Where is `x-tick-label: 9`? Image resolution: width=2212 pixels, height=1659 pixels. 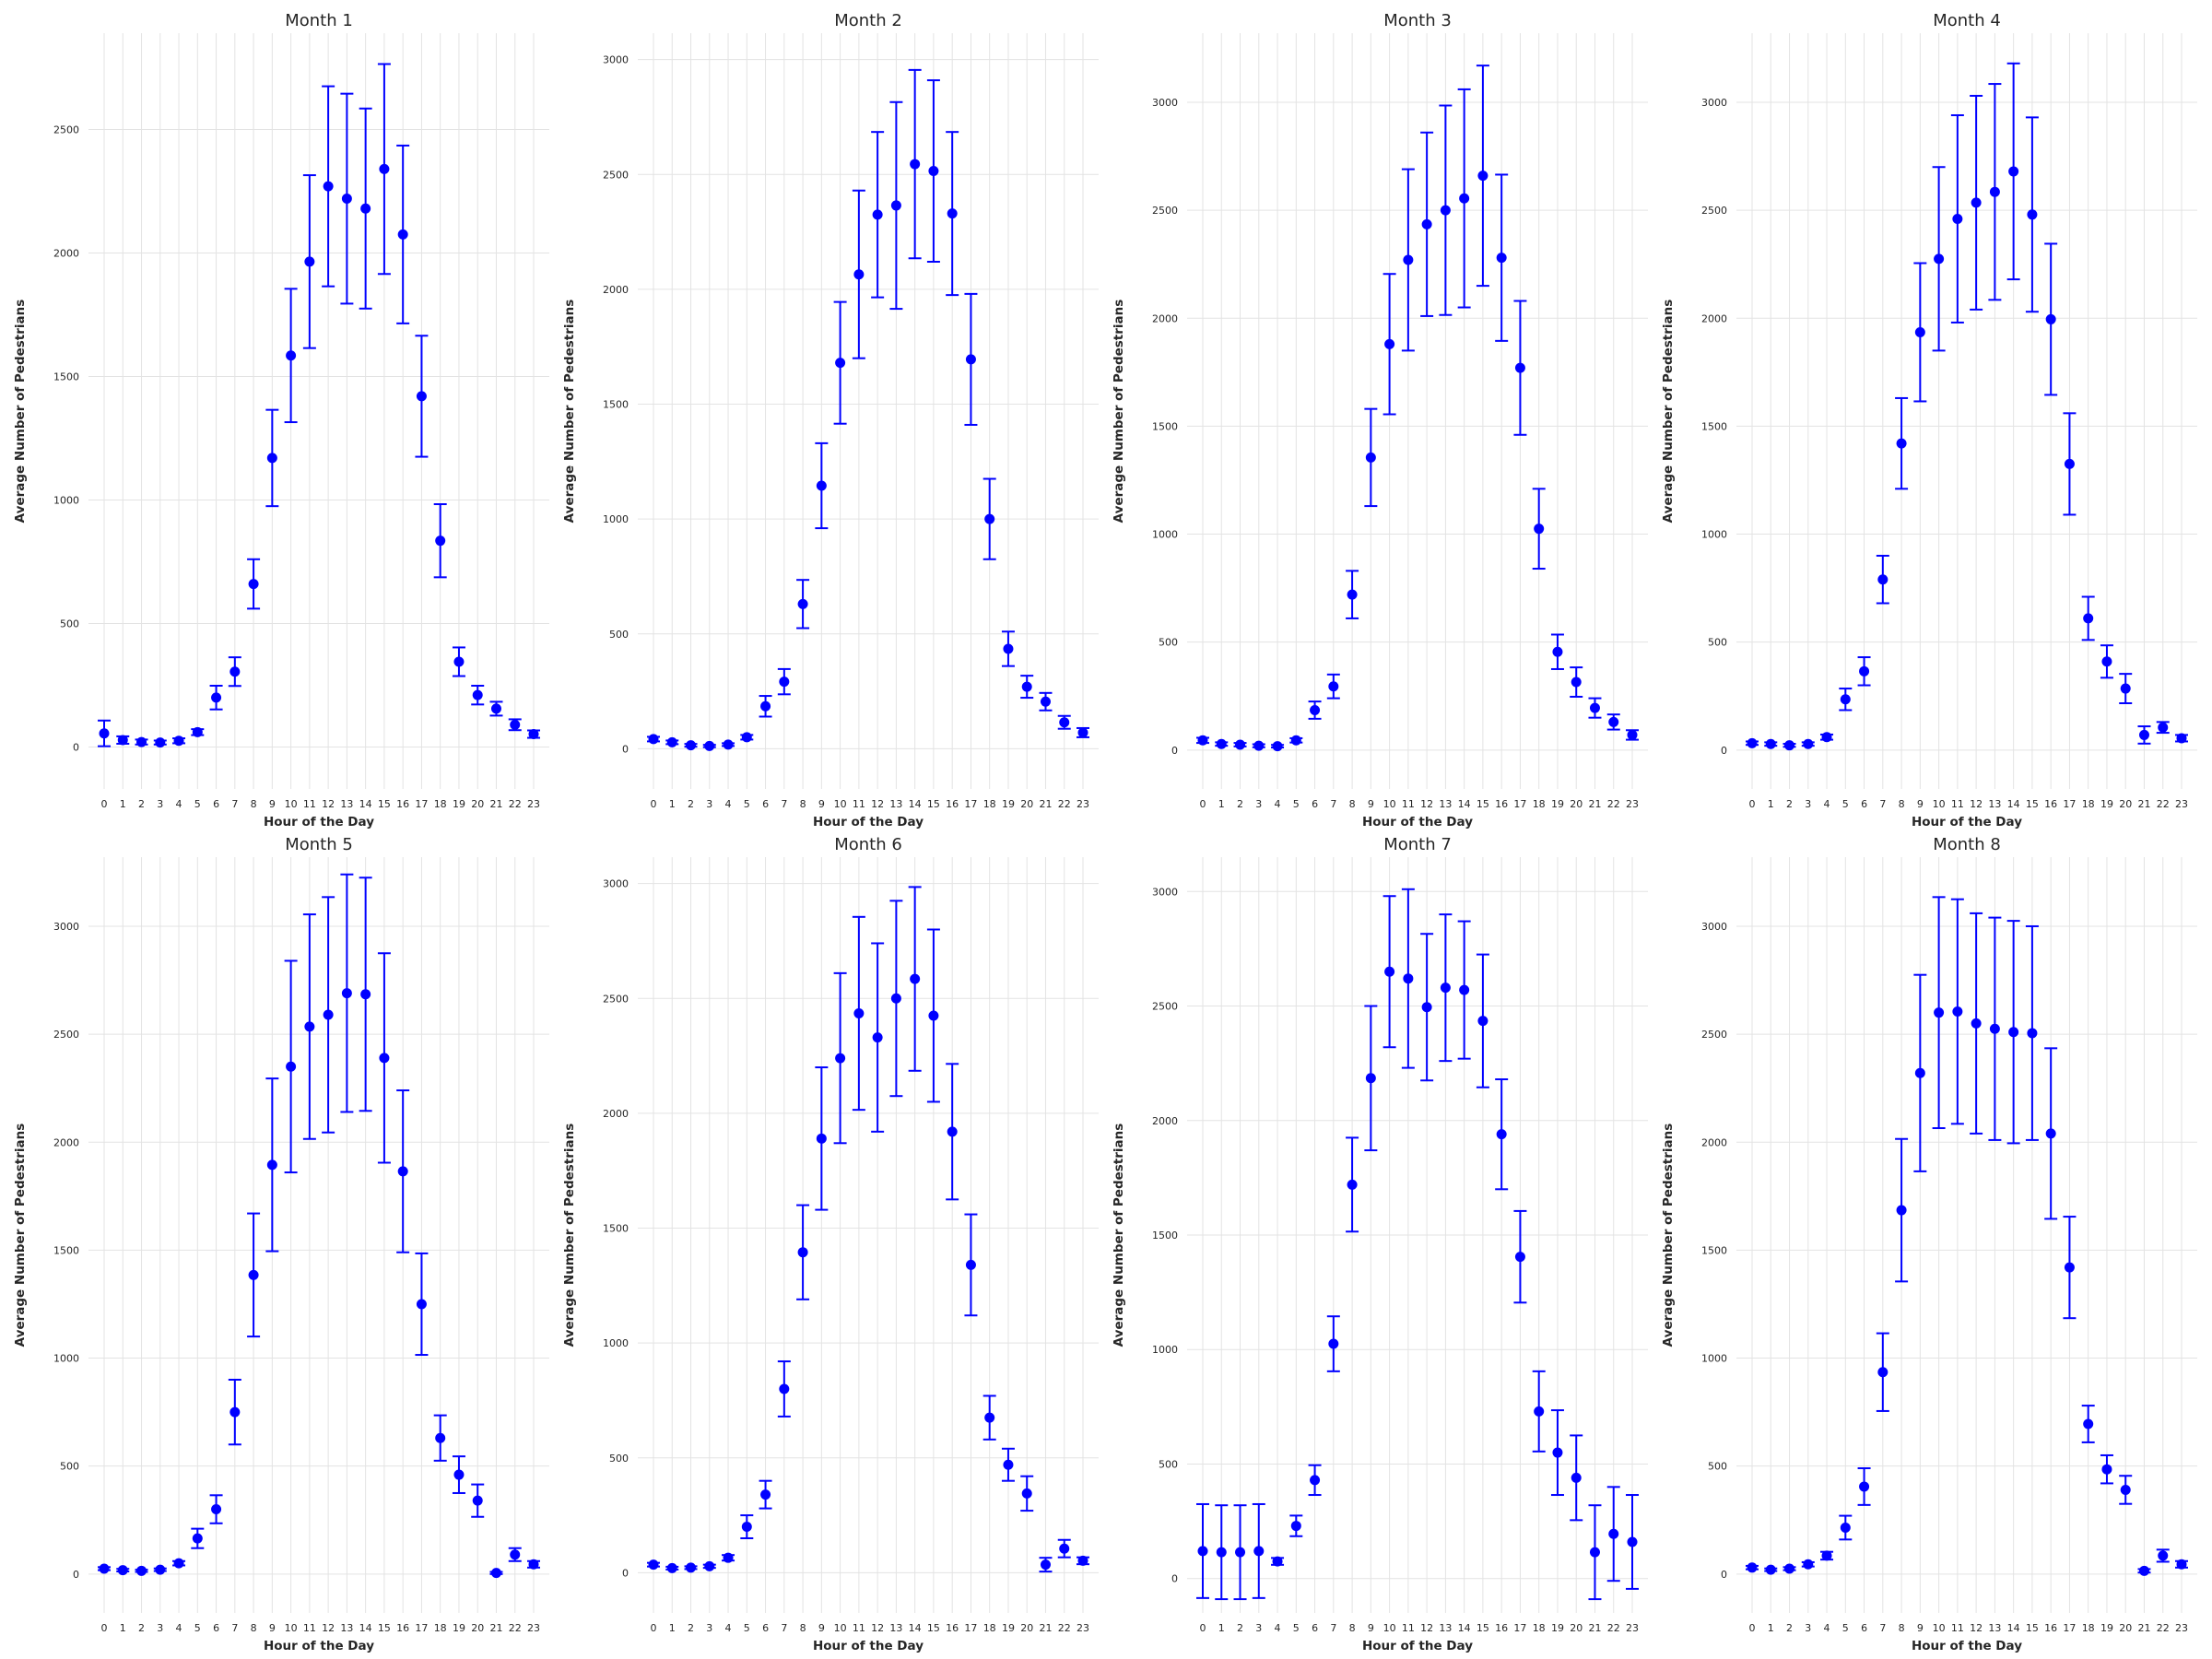 x-tick-label: 9 is located at coordinates (1920, 1628).